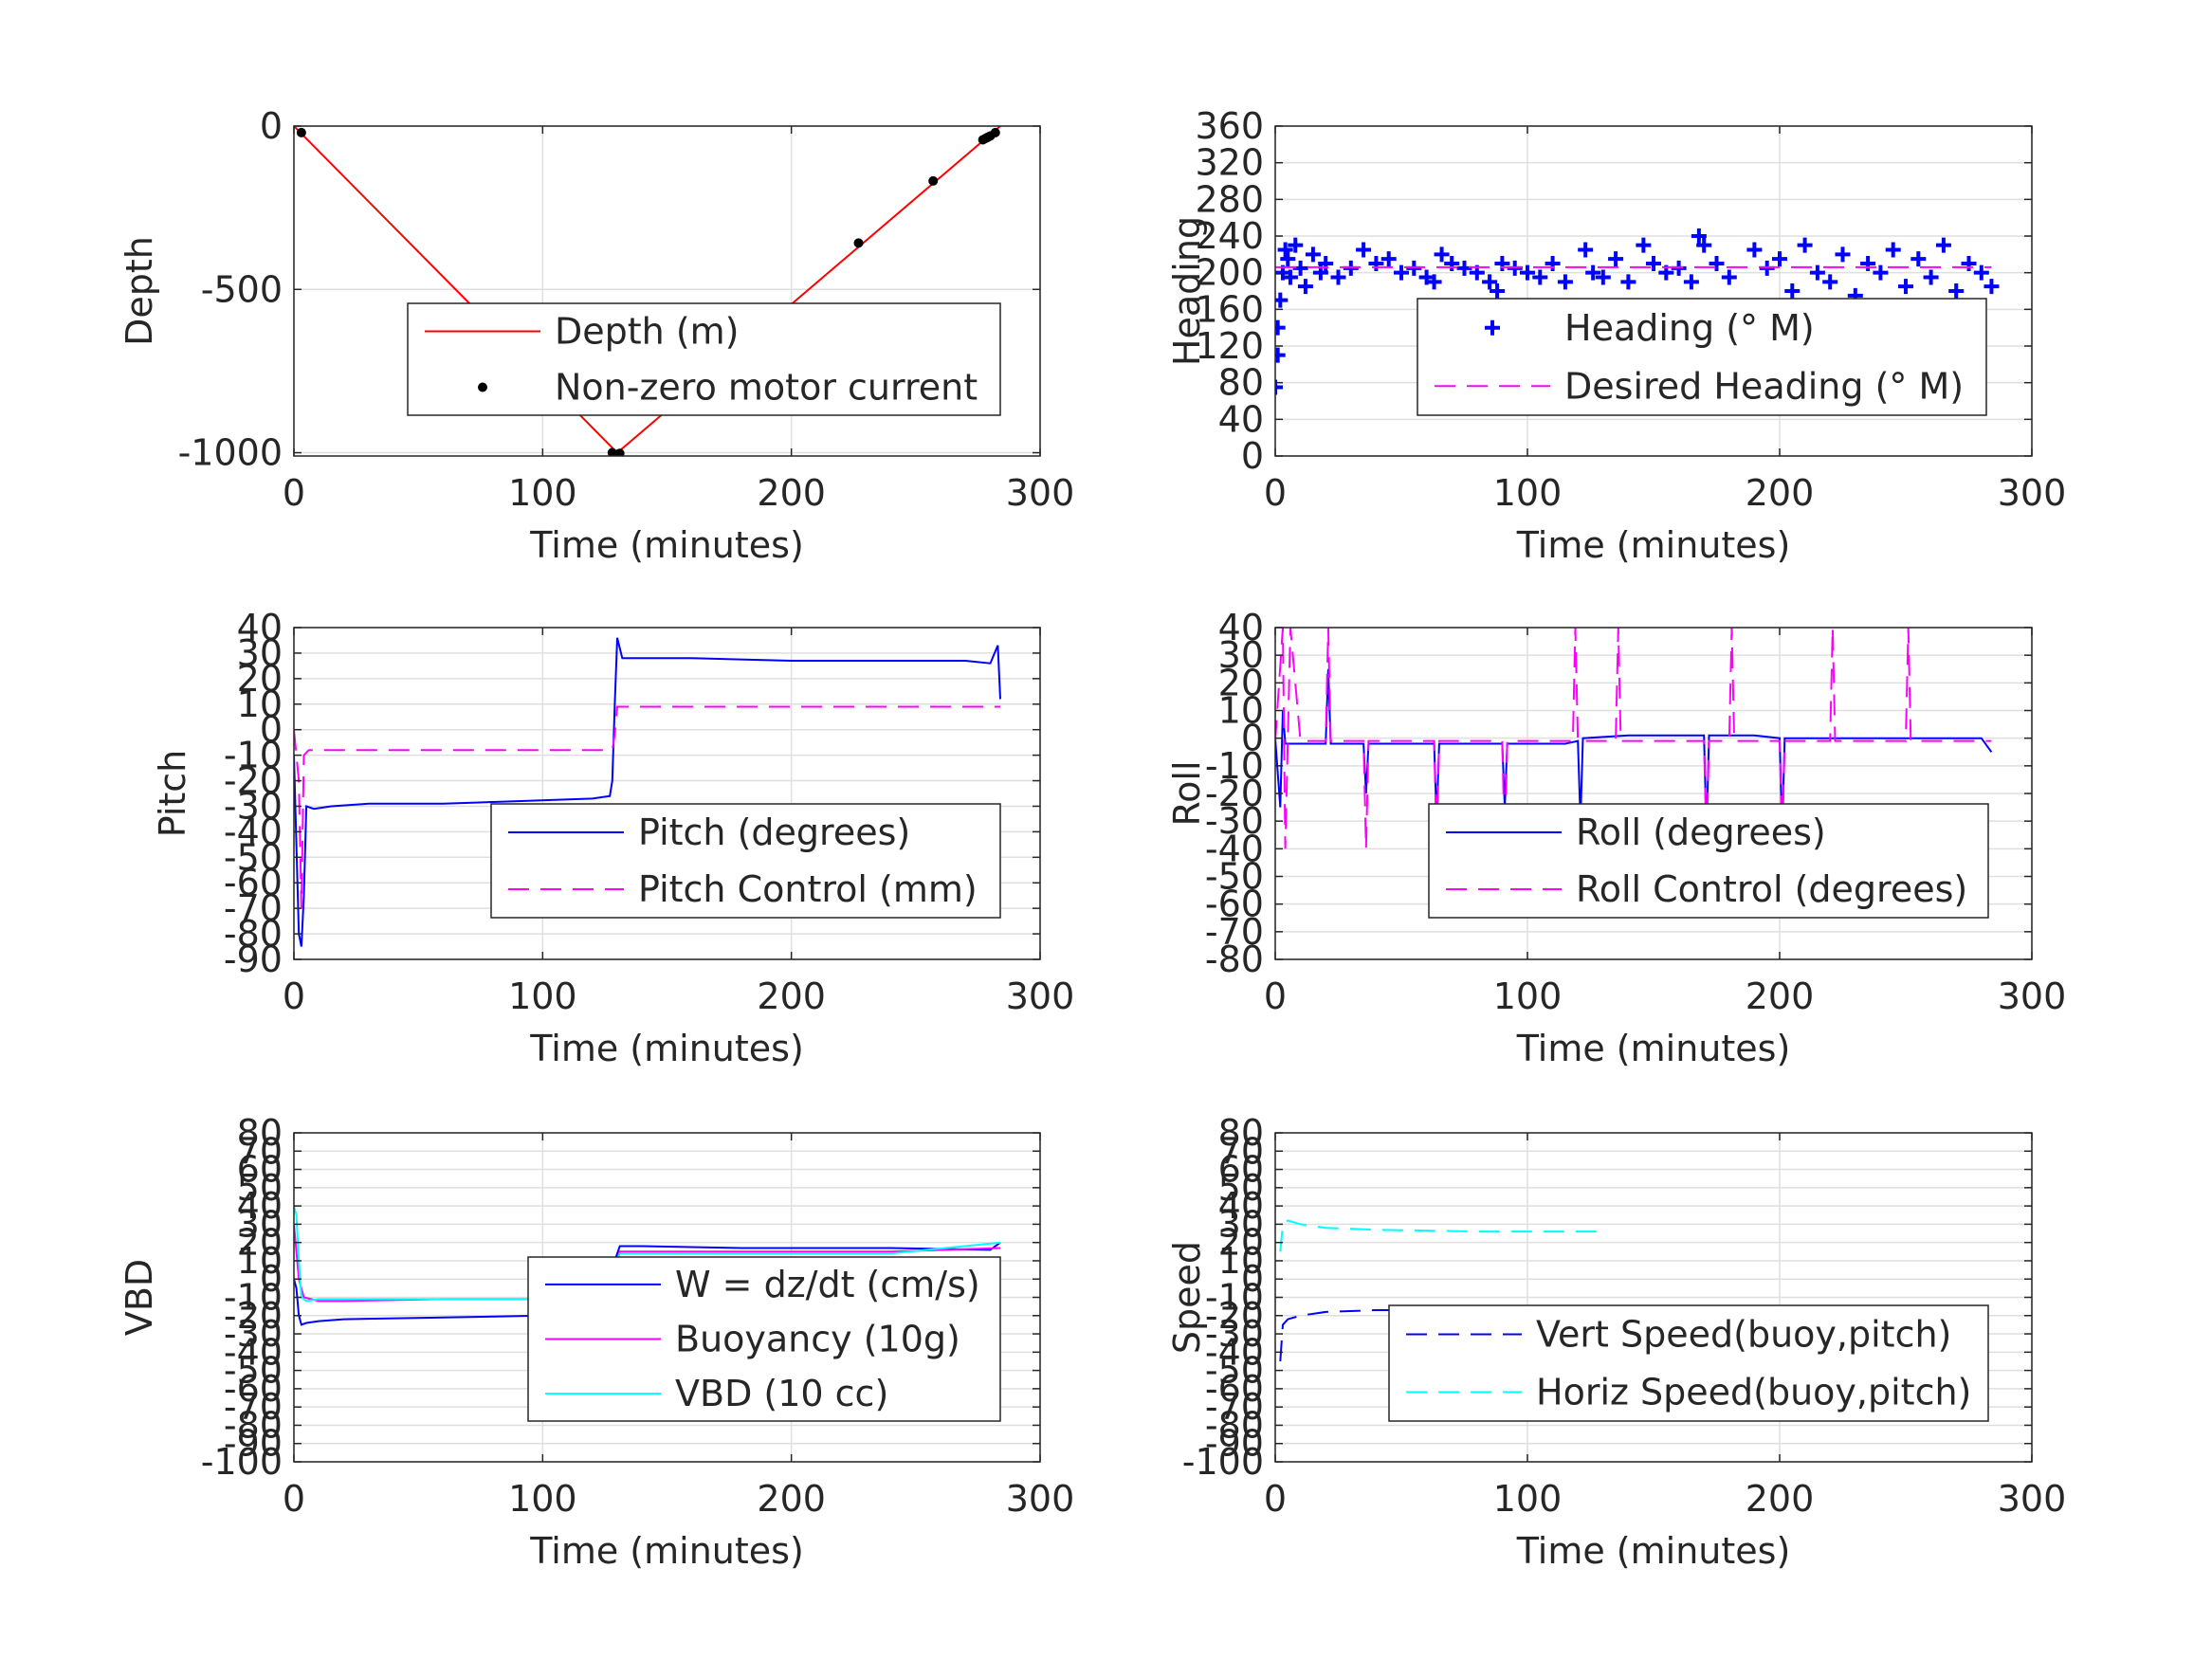 This screenshot has height=1659, width=2212. What do you see at coordinates (253, 908) in the screenshot?
I see `pitch-ytick-label: -70` at bounding box center [253, 908].